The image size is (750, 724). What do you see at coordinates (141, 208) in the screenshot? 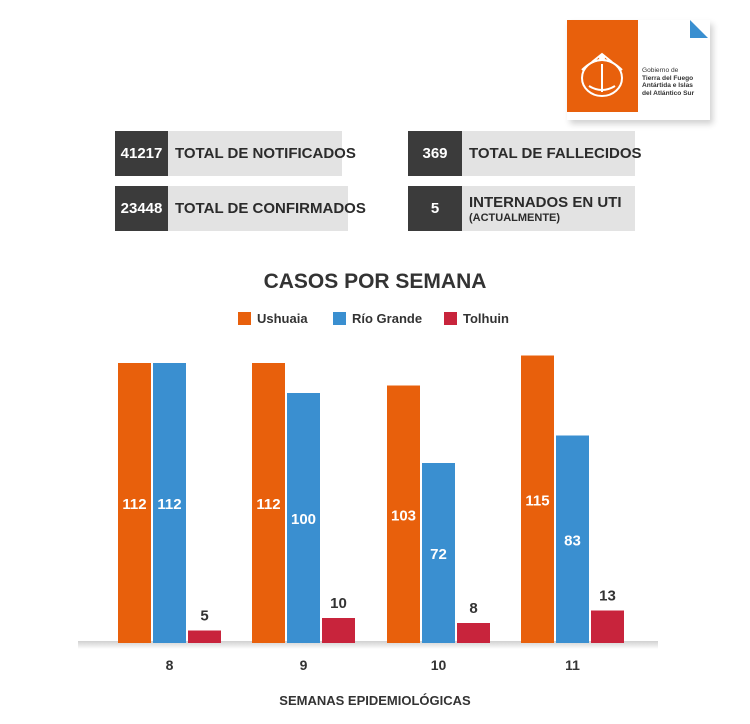
I see `stat-value: 23448` at bounding box center [141, 208].